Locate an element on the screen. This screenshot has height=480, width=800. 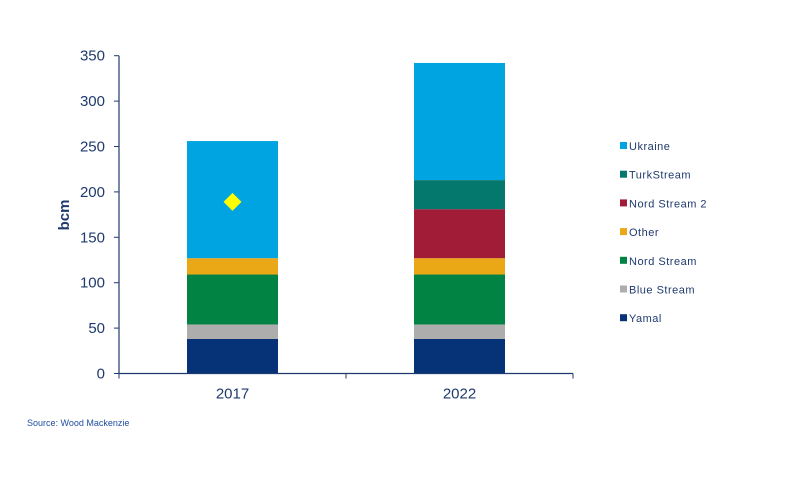
y-axis-label: bcm is located at coordinates (64, 215).